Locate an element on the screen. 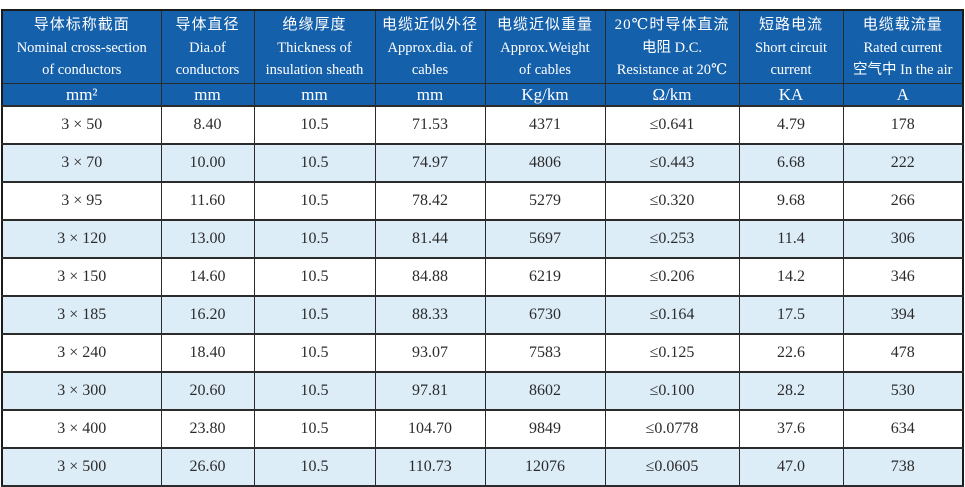  header-line: 电缆载流量 is located at coordinates (902, 24).